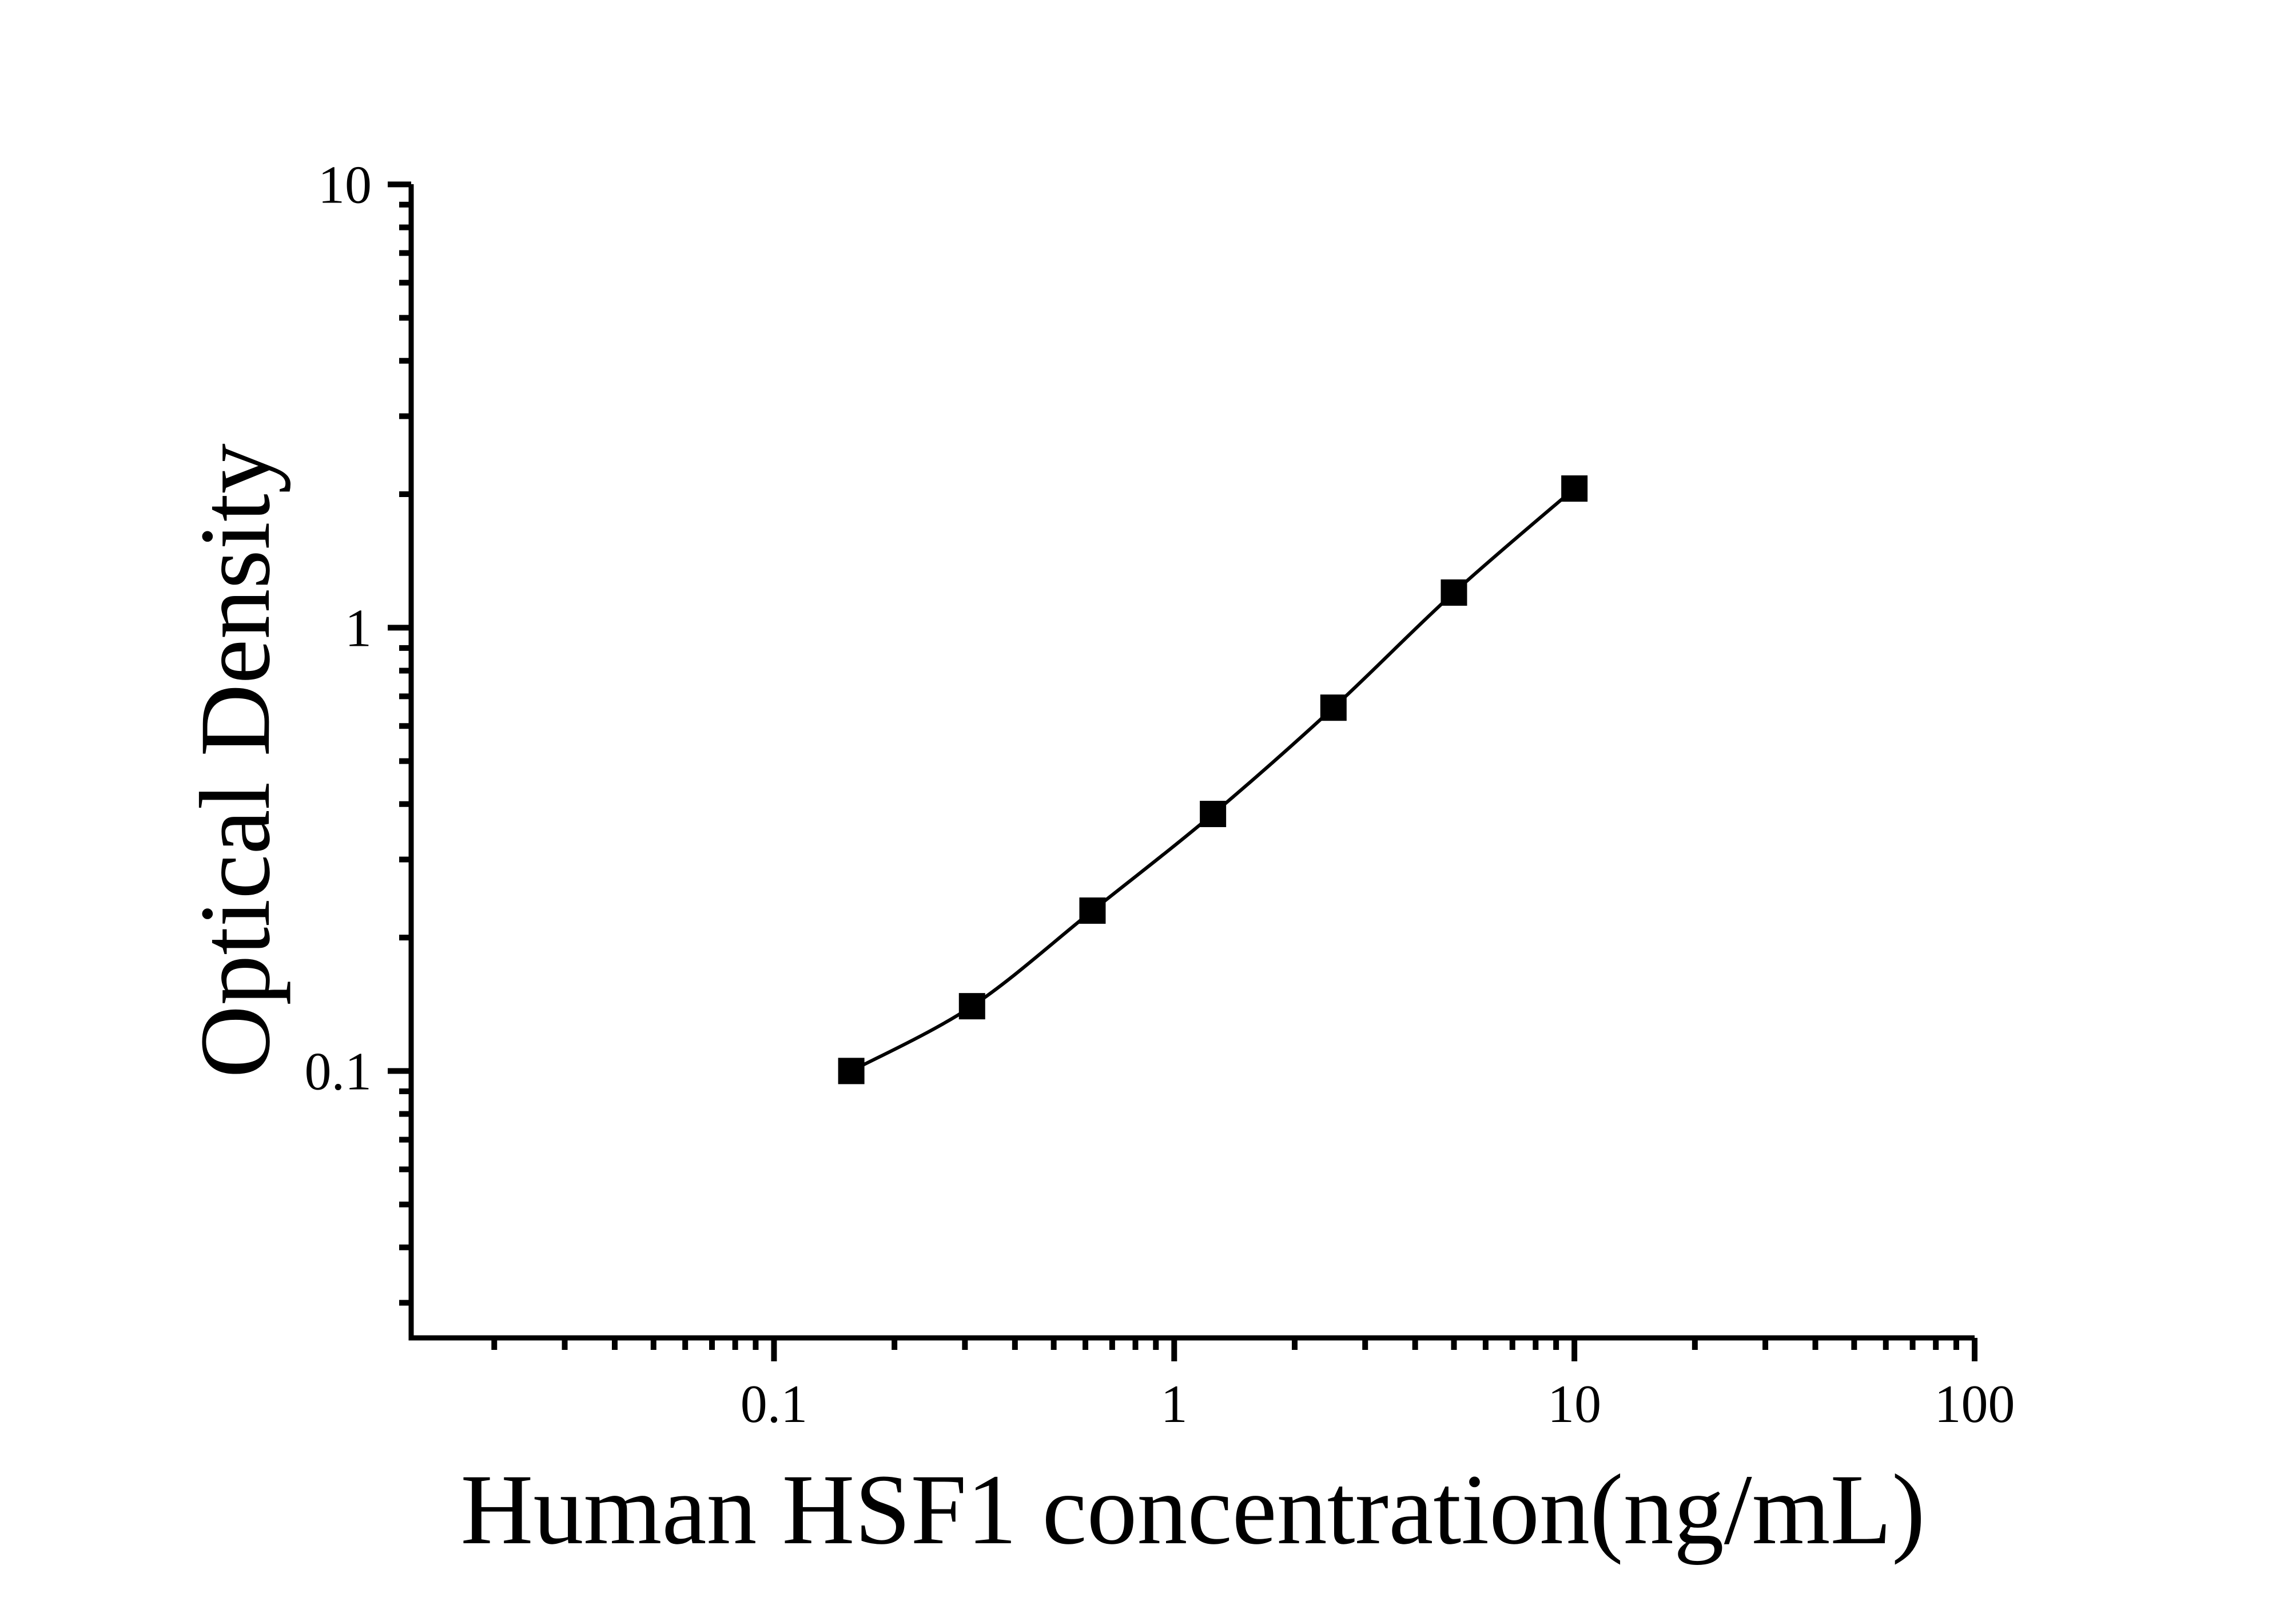 This screenshot has width=2296, height=1605. Describe the element at coordinates (345, 184) in the screenshot. I see `y-tick-label: 10` at that location.